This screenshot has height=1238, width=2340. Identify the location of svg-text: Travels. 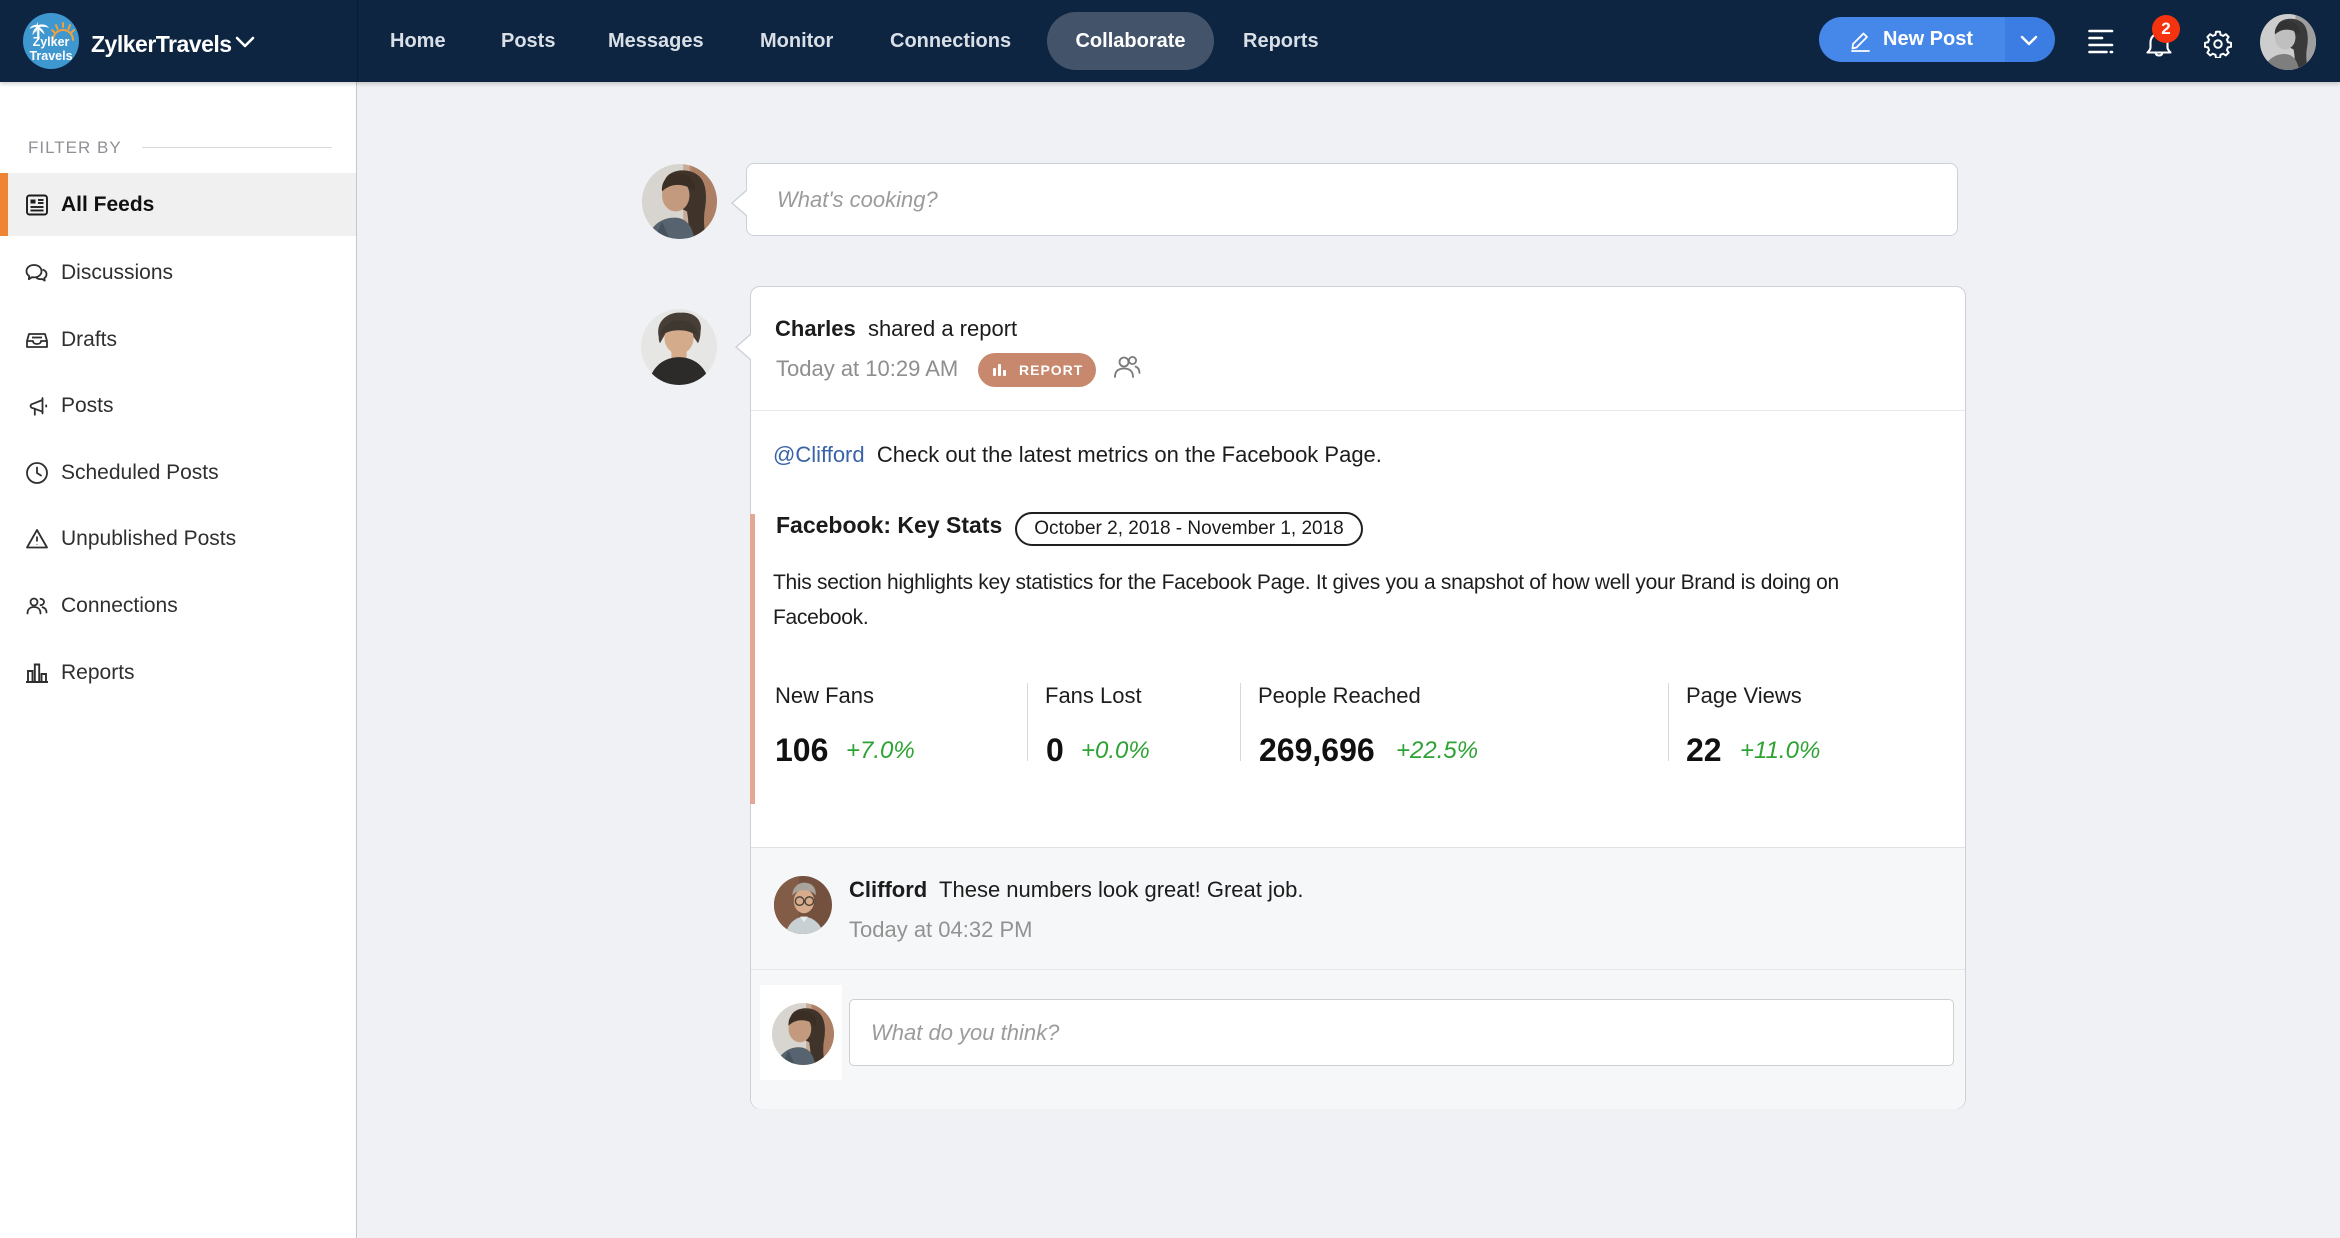
(50, 56).